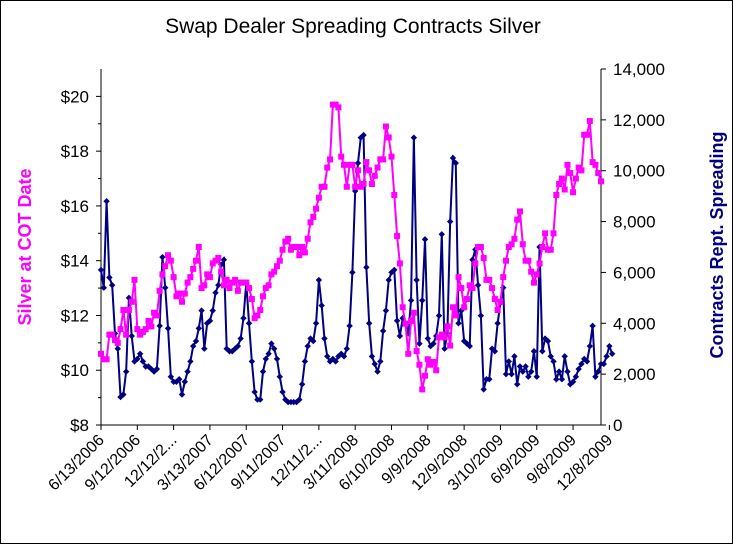  I want to click on y-right-tick-label: 14,000, so click(639, 69).